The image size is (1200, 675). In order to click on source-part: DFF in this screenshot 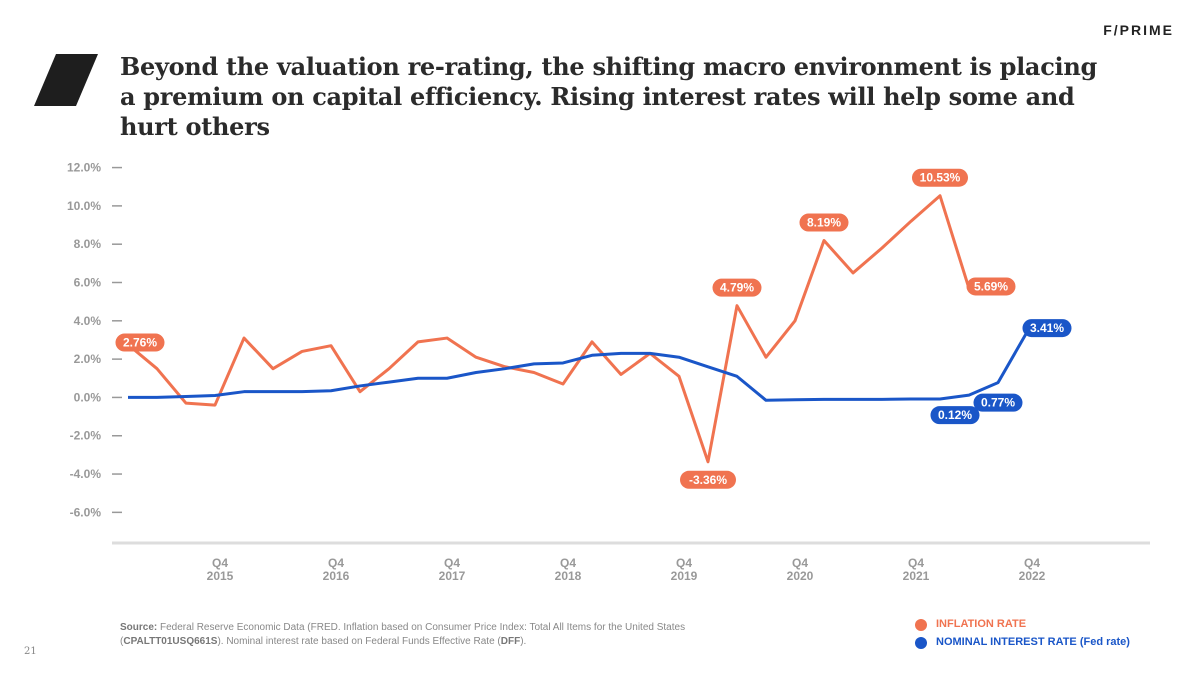, I will do `click(510, 641)`.